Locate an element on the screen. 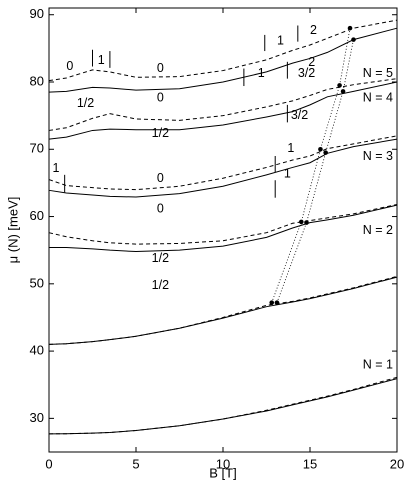 Image resolution: width=409 pixels, height=484 pixels. dotted-line is located at coordinates (311, 165).